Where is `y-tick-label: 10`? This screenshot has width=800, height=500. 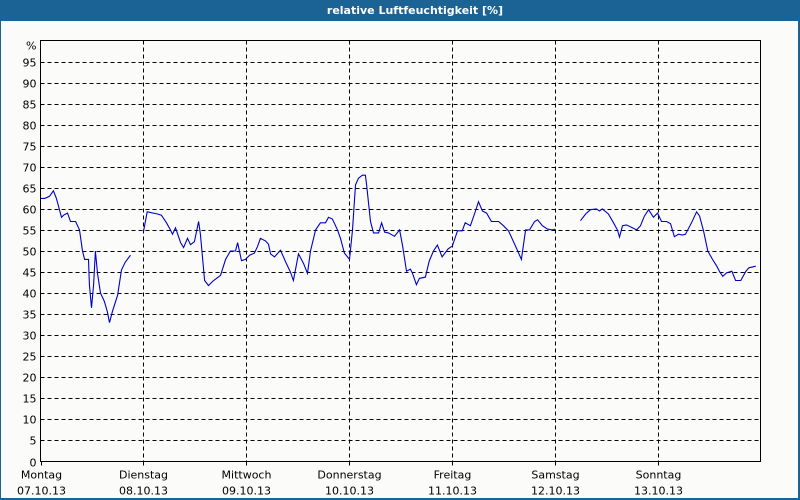
y-tick-label: 10 is located at coordinates (30, 420).